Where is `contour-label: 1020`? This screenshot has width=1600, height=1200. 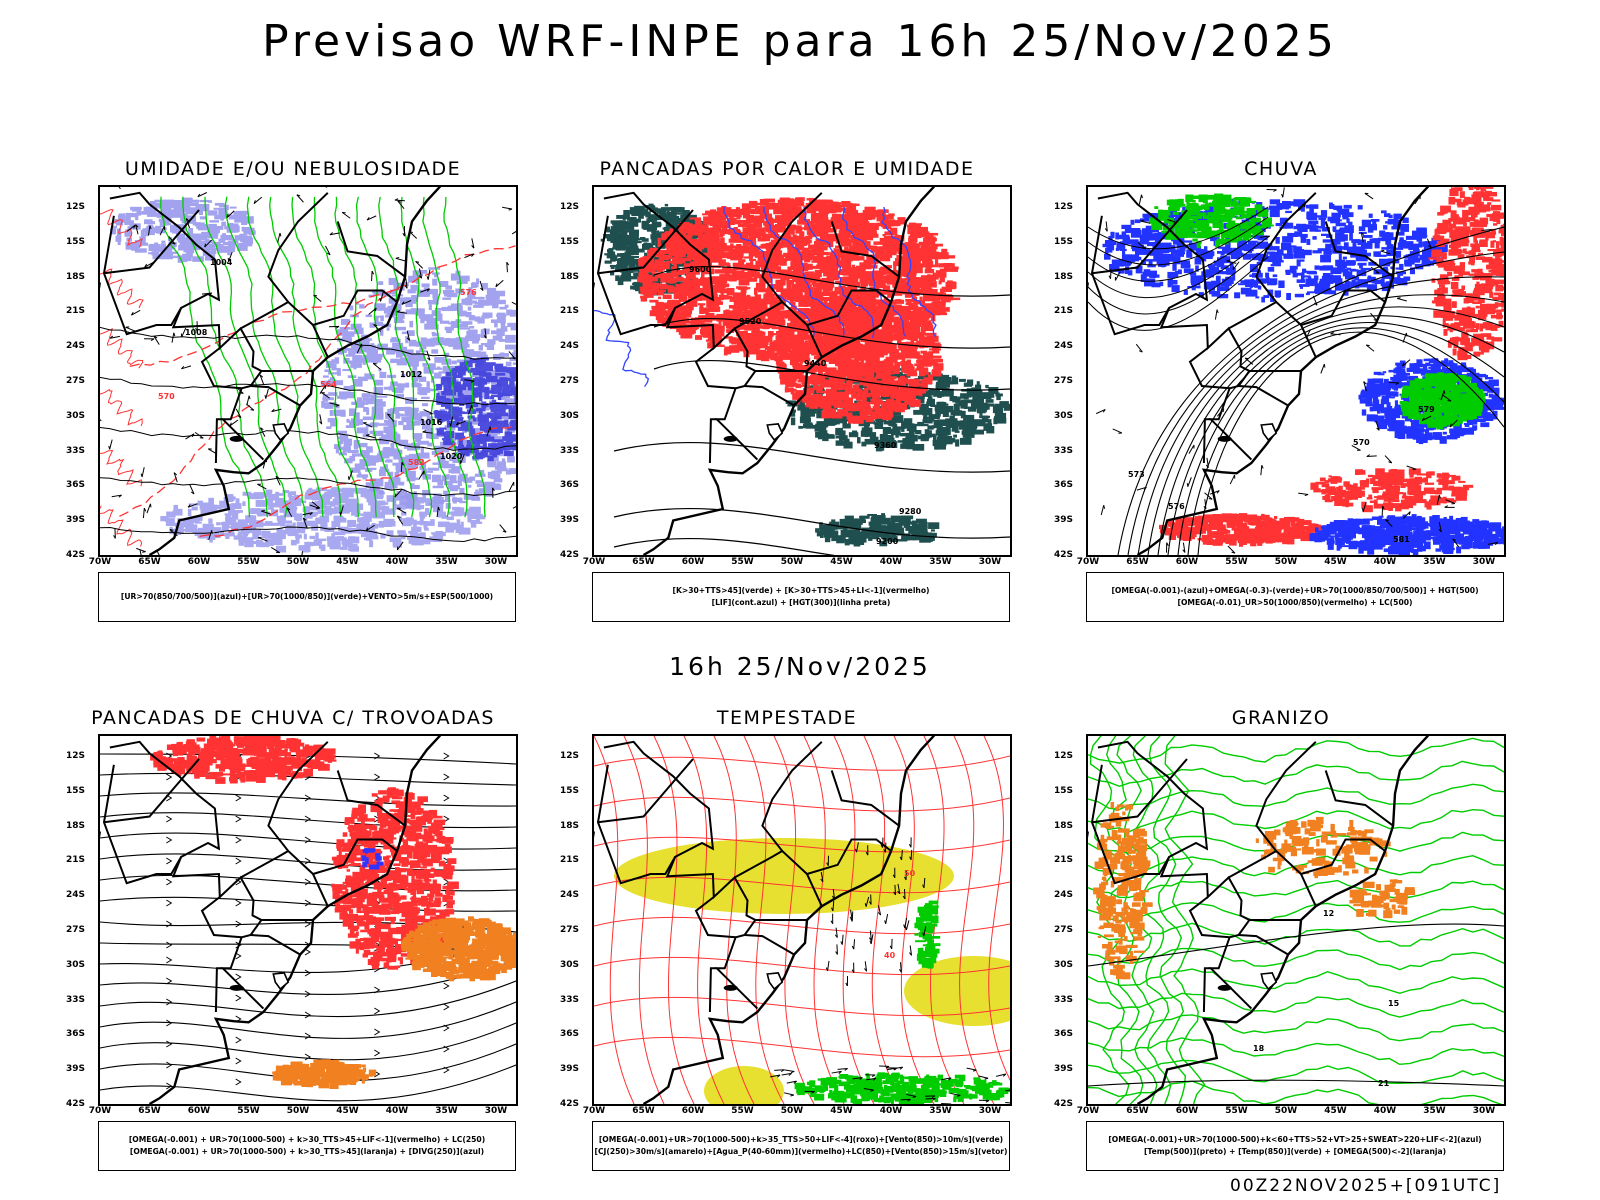 contour-label: 1020 is located at coordinates (451, 456).